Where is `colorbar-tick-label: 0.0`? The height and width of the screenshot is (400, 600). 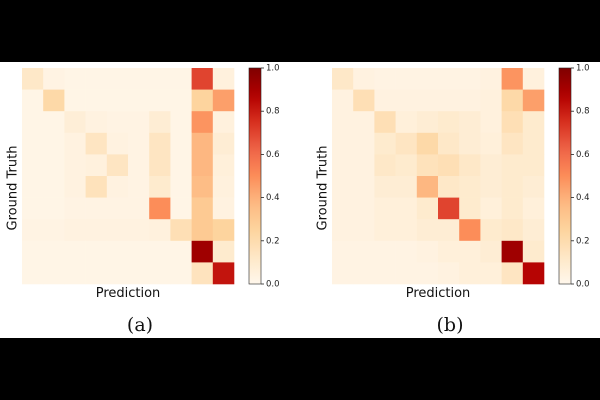
colorbar-tick-label: 0.0 is located at coordinates (273, 285).